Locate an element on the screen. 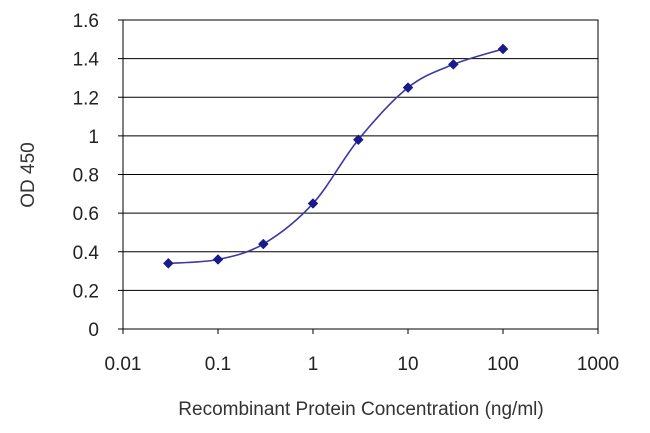  x-tick-label: 100 is located at coordinates (503, 364).